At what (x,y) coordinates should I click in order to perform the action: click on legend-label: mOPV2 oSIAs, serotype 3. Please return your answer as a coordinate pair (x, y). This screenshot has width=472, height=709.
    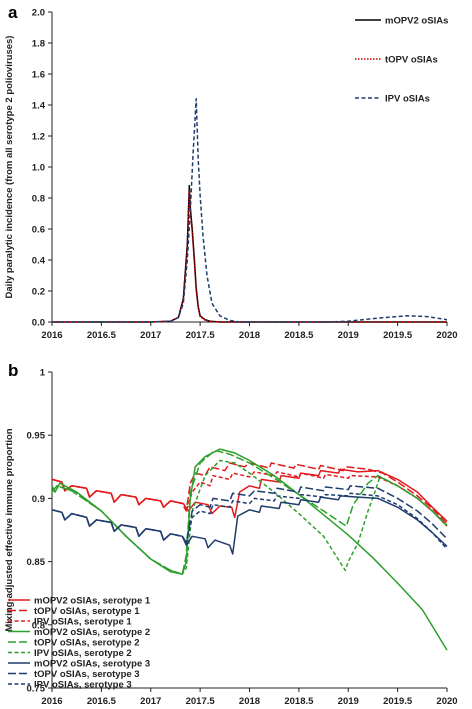
    Looking at the image, I should click on (92, 664).